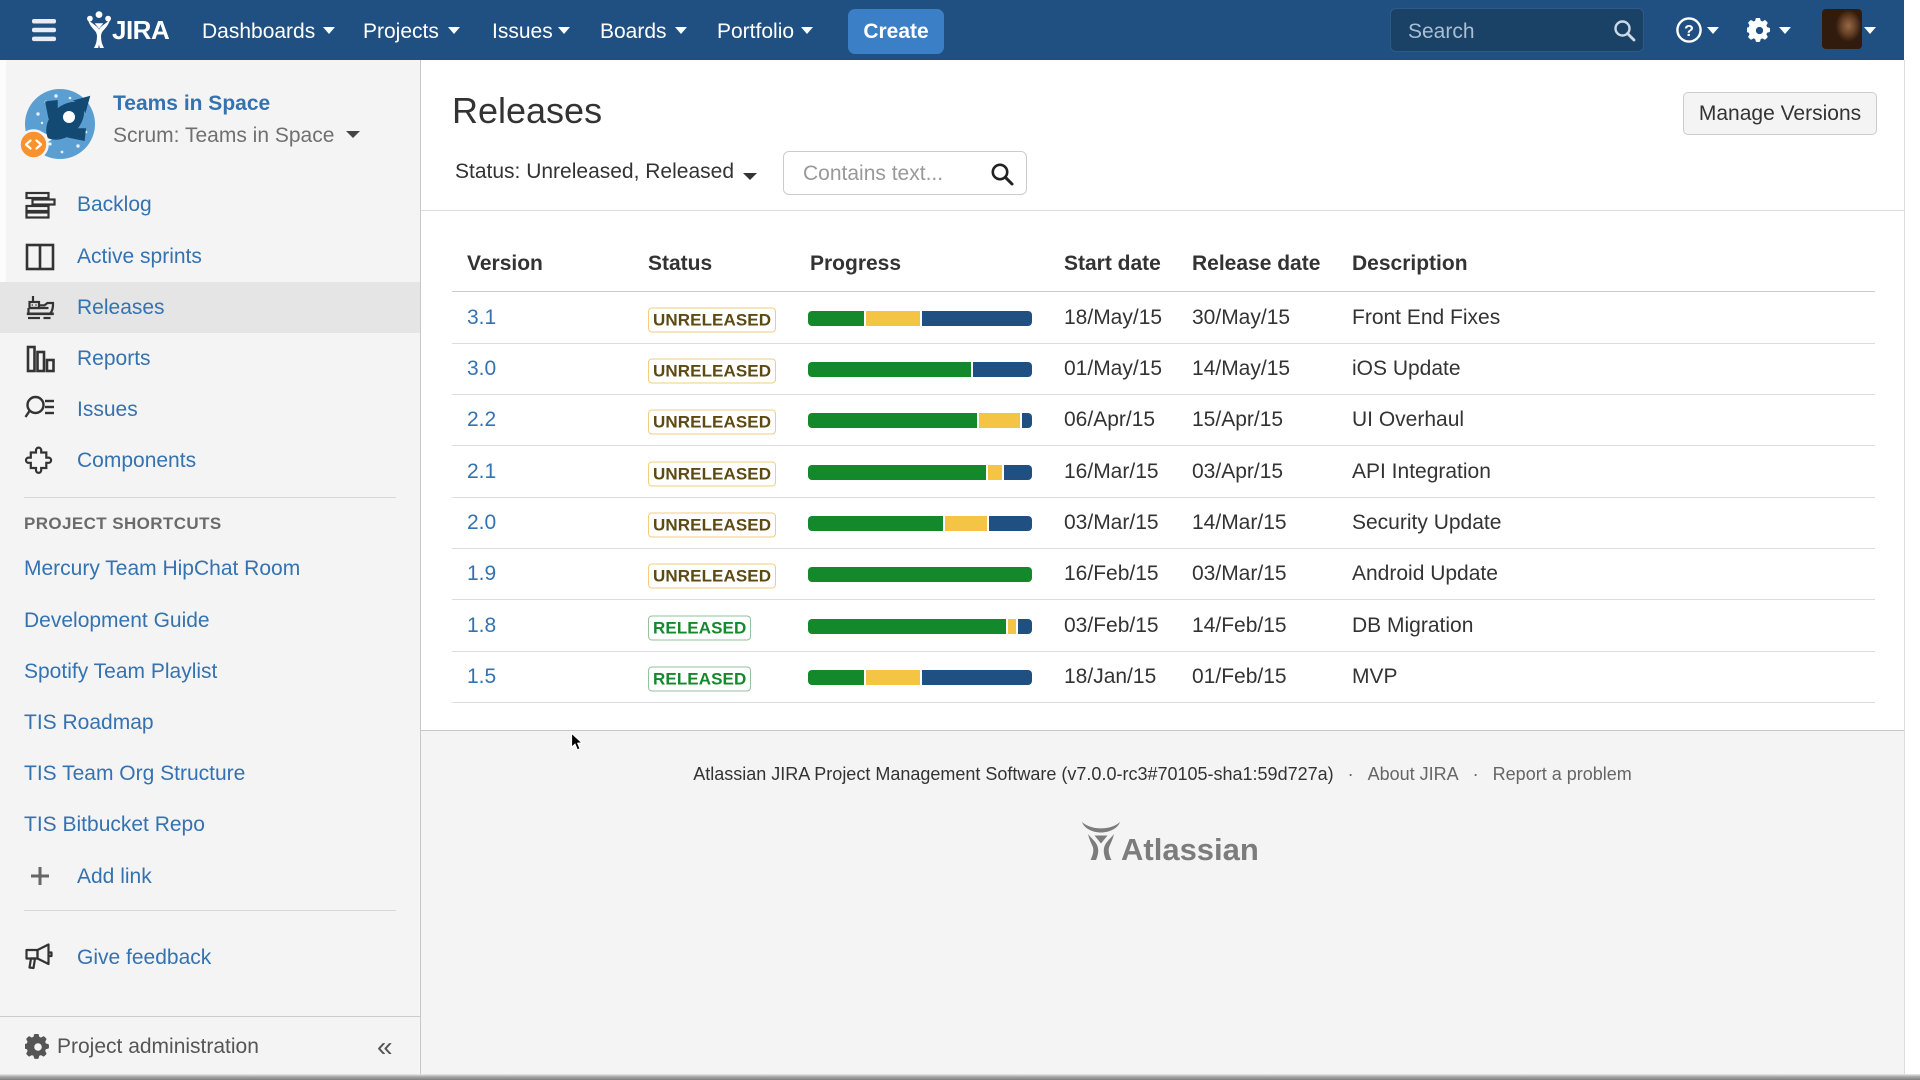  What do you see at coordinates (1190, 849) in the screenshot?
I see `svg-text: Atlassian` at bounding box center [1190, 849].